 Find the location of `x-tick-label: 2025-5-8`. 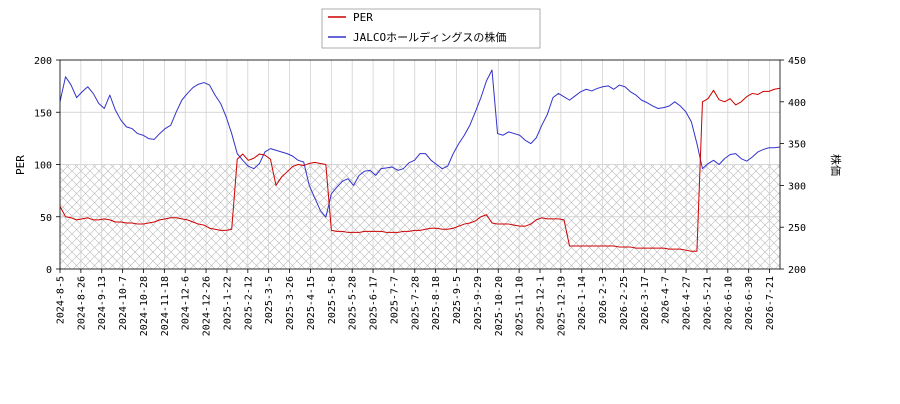

x-tick-label: 2025-5-8 is located at coordinates (332, 300).